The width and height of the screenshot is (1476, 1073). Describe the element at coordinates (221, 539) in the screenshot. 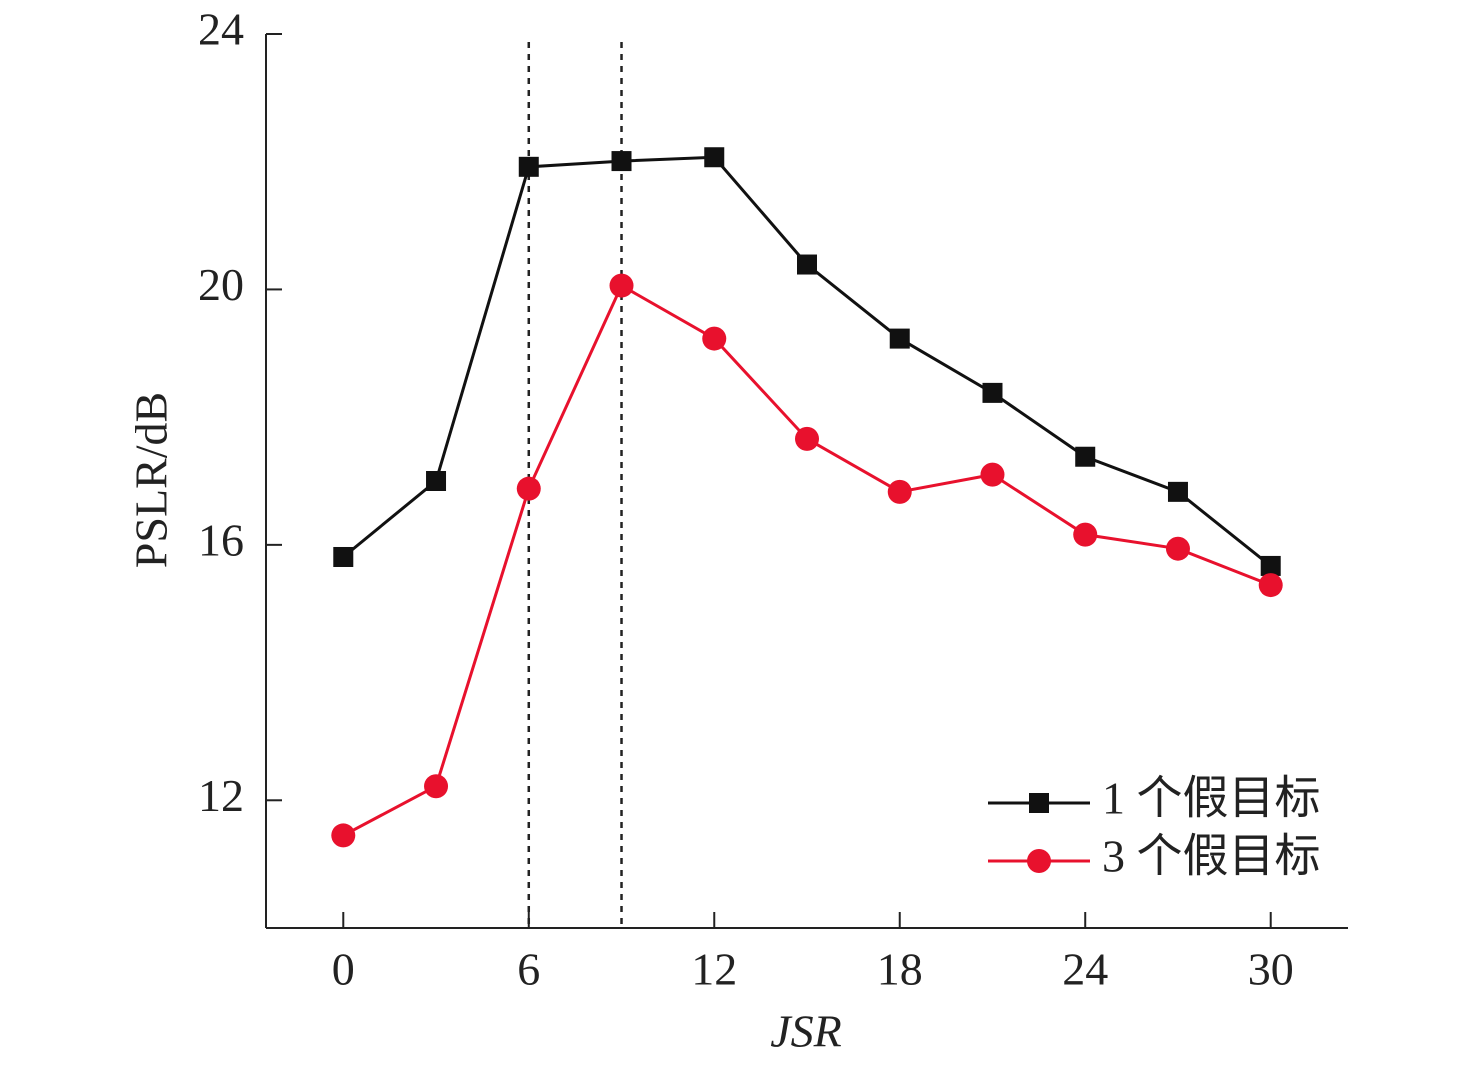

I see `y-tick-label: 16` at that location.